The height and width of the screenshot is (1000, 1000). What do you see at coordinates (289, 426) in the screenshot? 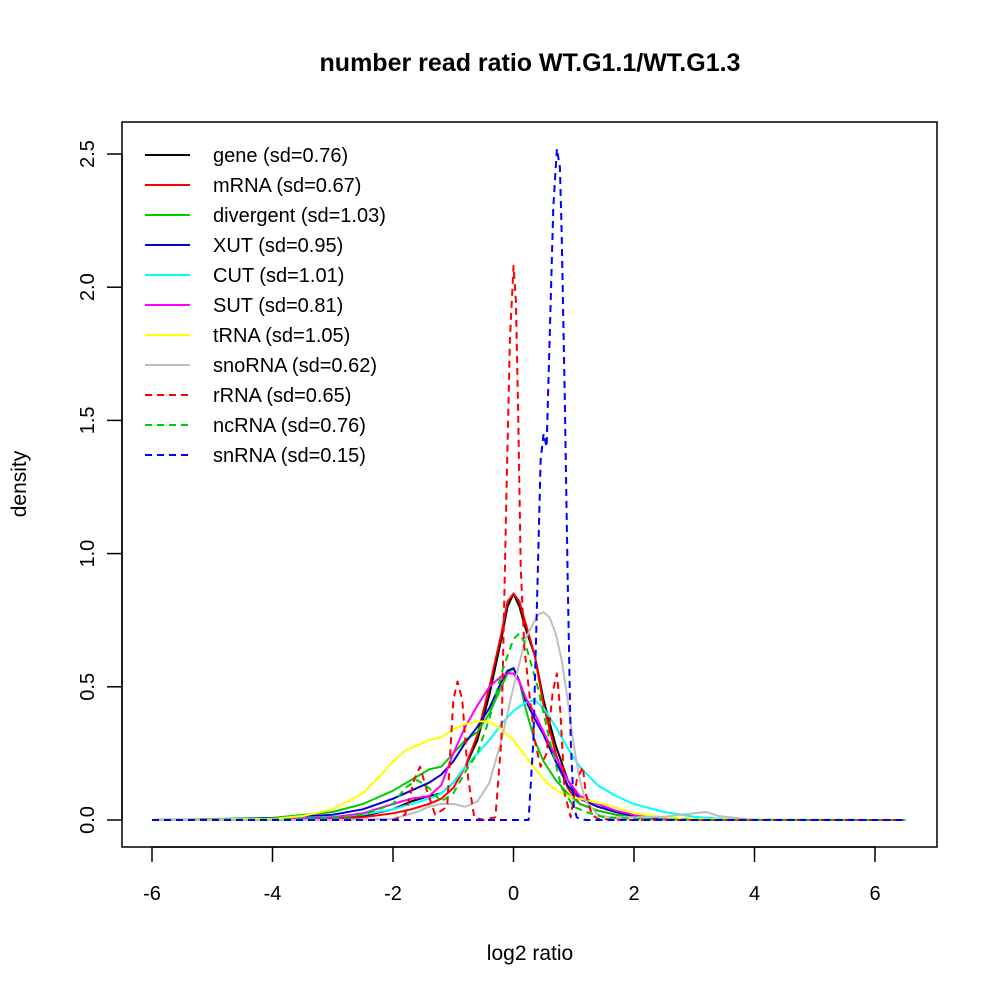
I see `legend-label: ncRNA (sd=0.76)` at bounding box center [289, 426].